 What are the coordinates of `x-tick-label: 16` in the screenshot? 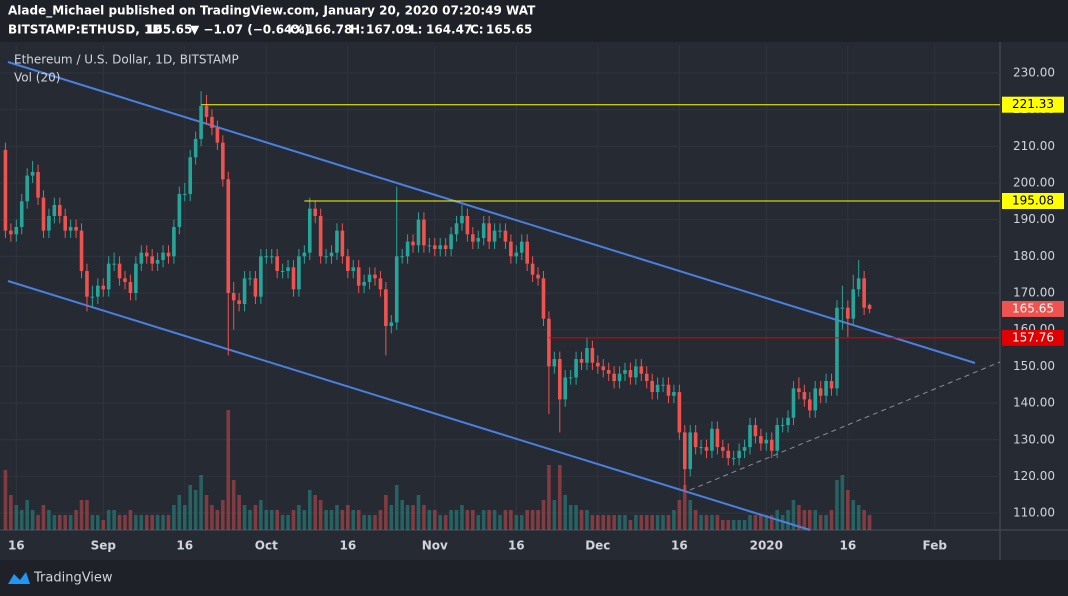 It's located at (16, 546).